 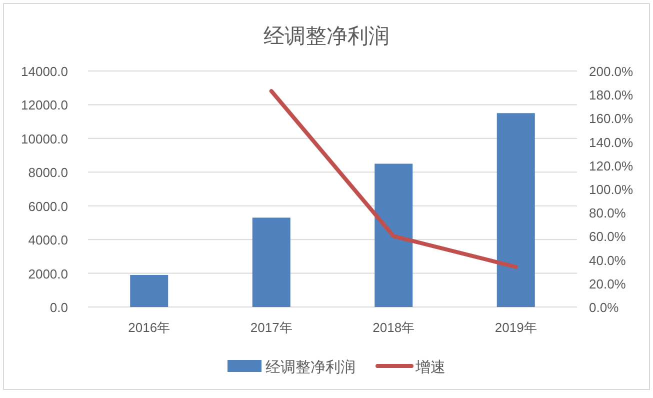 I want to click on y-tick-label: 6000.0, so click(x=48, y=206).